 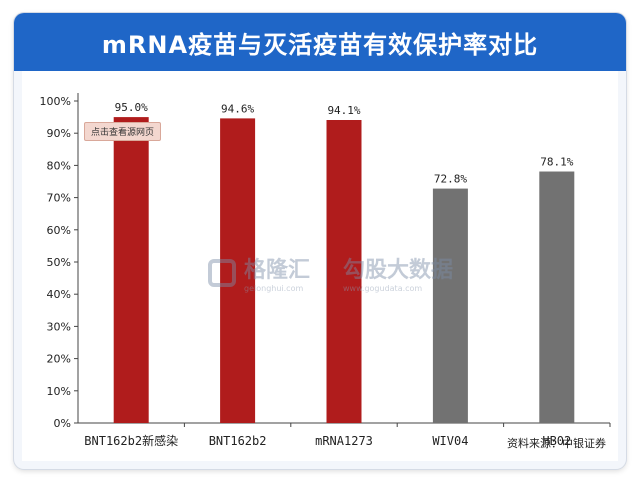 What do you see at coordinates (556, 162) in the screenshot?
I see `data-label: 78.1%` at bounding box center [556, 162].